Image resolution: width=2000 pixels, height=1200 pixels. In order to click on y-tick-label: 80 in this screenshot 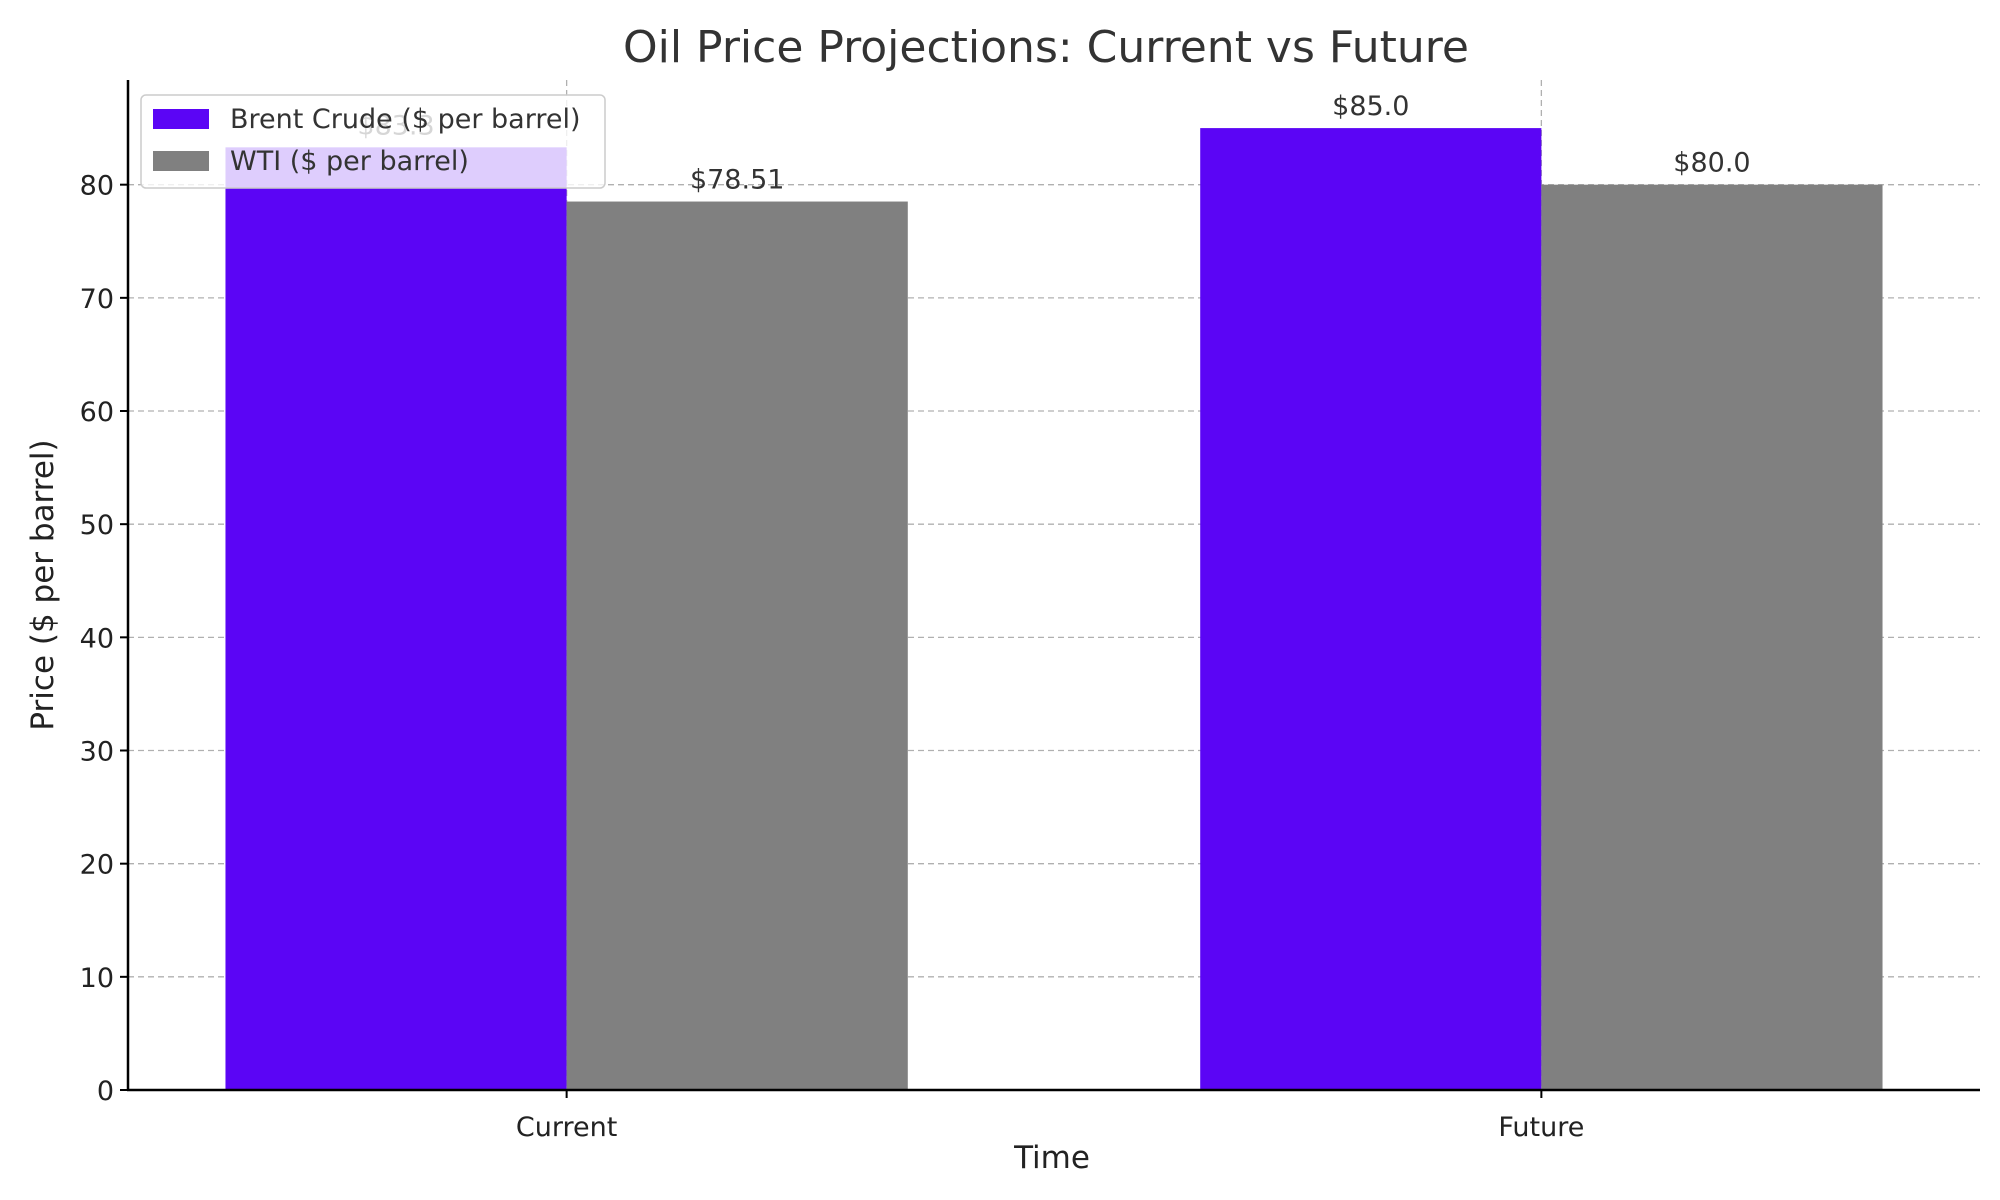, I will do `click(97, 186)`.